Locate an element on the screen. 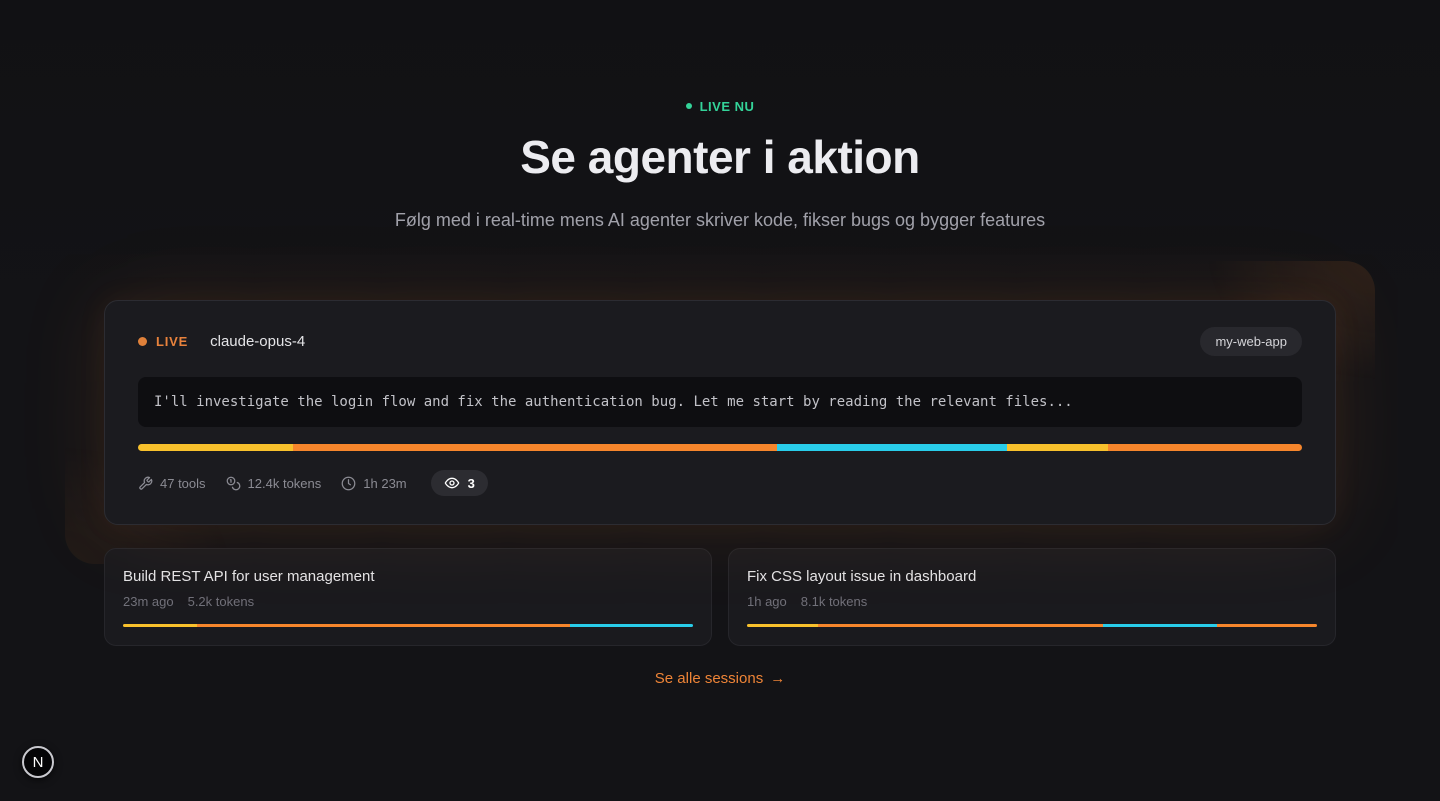 This screenshot has width=1440, height=801. live-status: LIVE is located at coordinates (163, 341).